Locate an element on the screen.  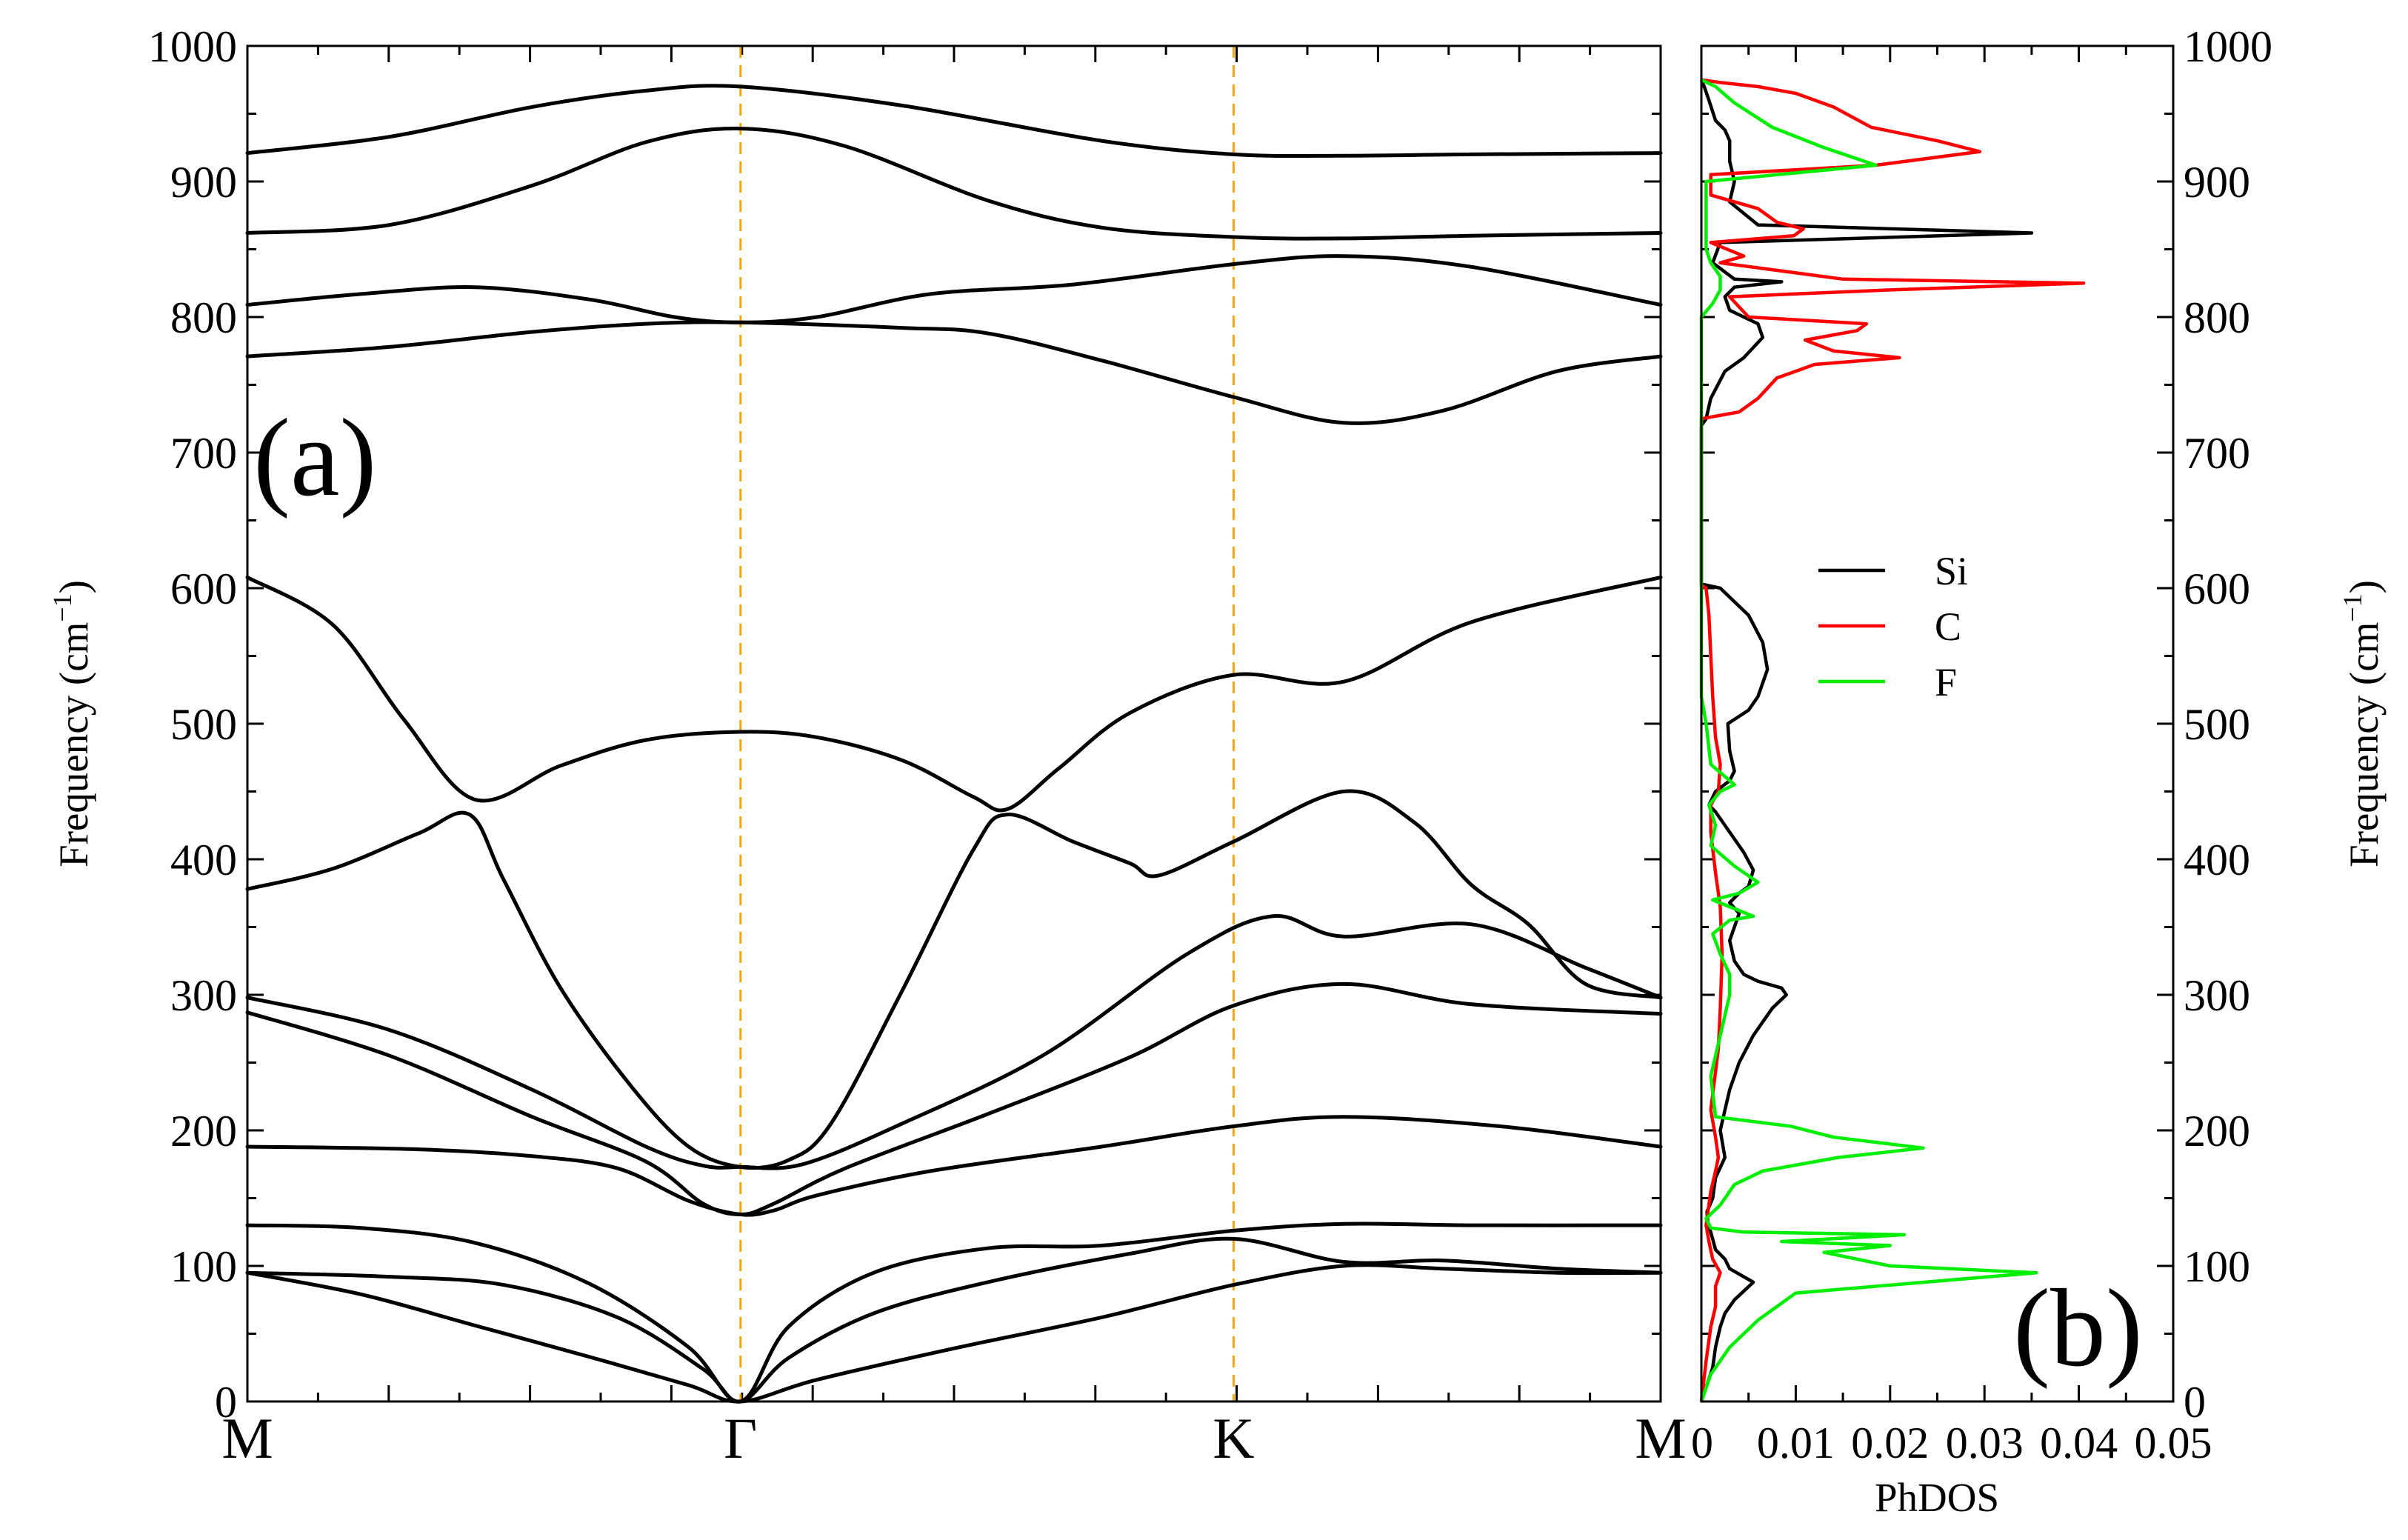
phdos-y-tick-label: 200 is located at coordinates (2217, 1131).